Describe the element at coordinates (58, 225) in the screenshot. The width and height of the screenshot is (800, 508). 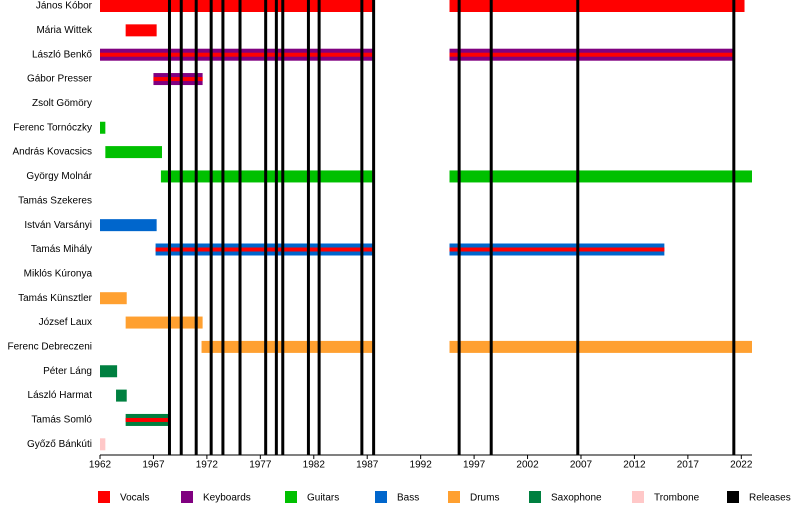
I see `member-label: István Varsányi` at that location.